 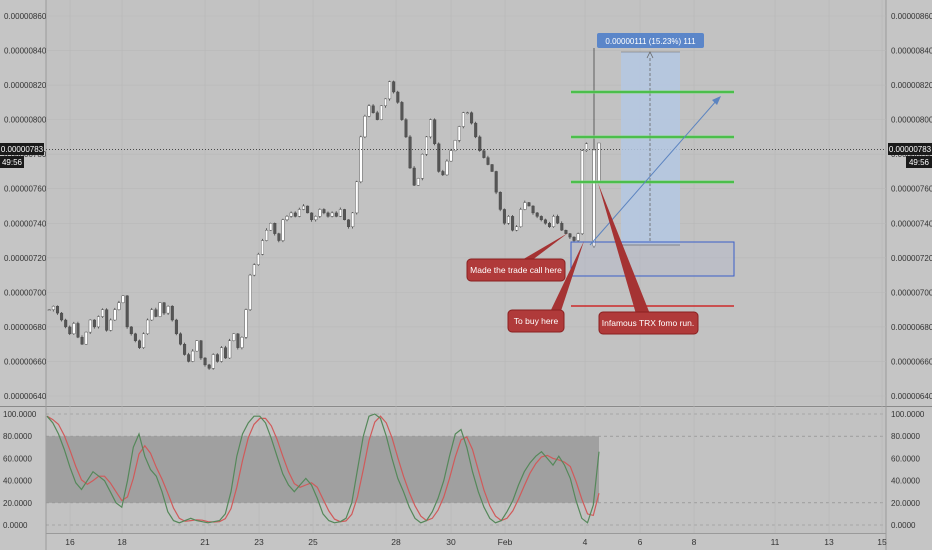 I want to click on callout-trade-call-text: Made the trade call here, so click(x=516, y=270).